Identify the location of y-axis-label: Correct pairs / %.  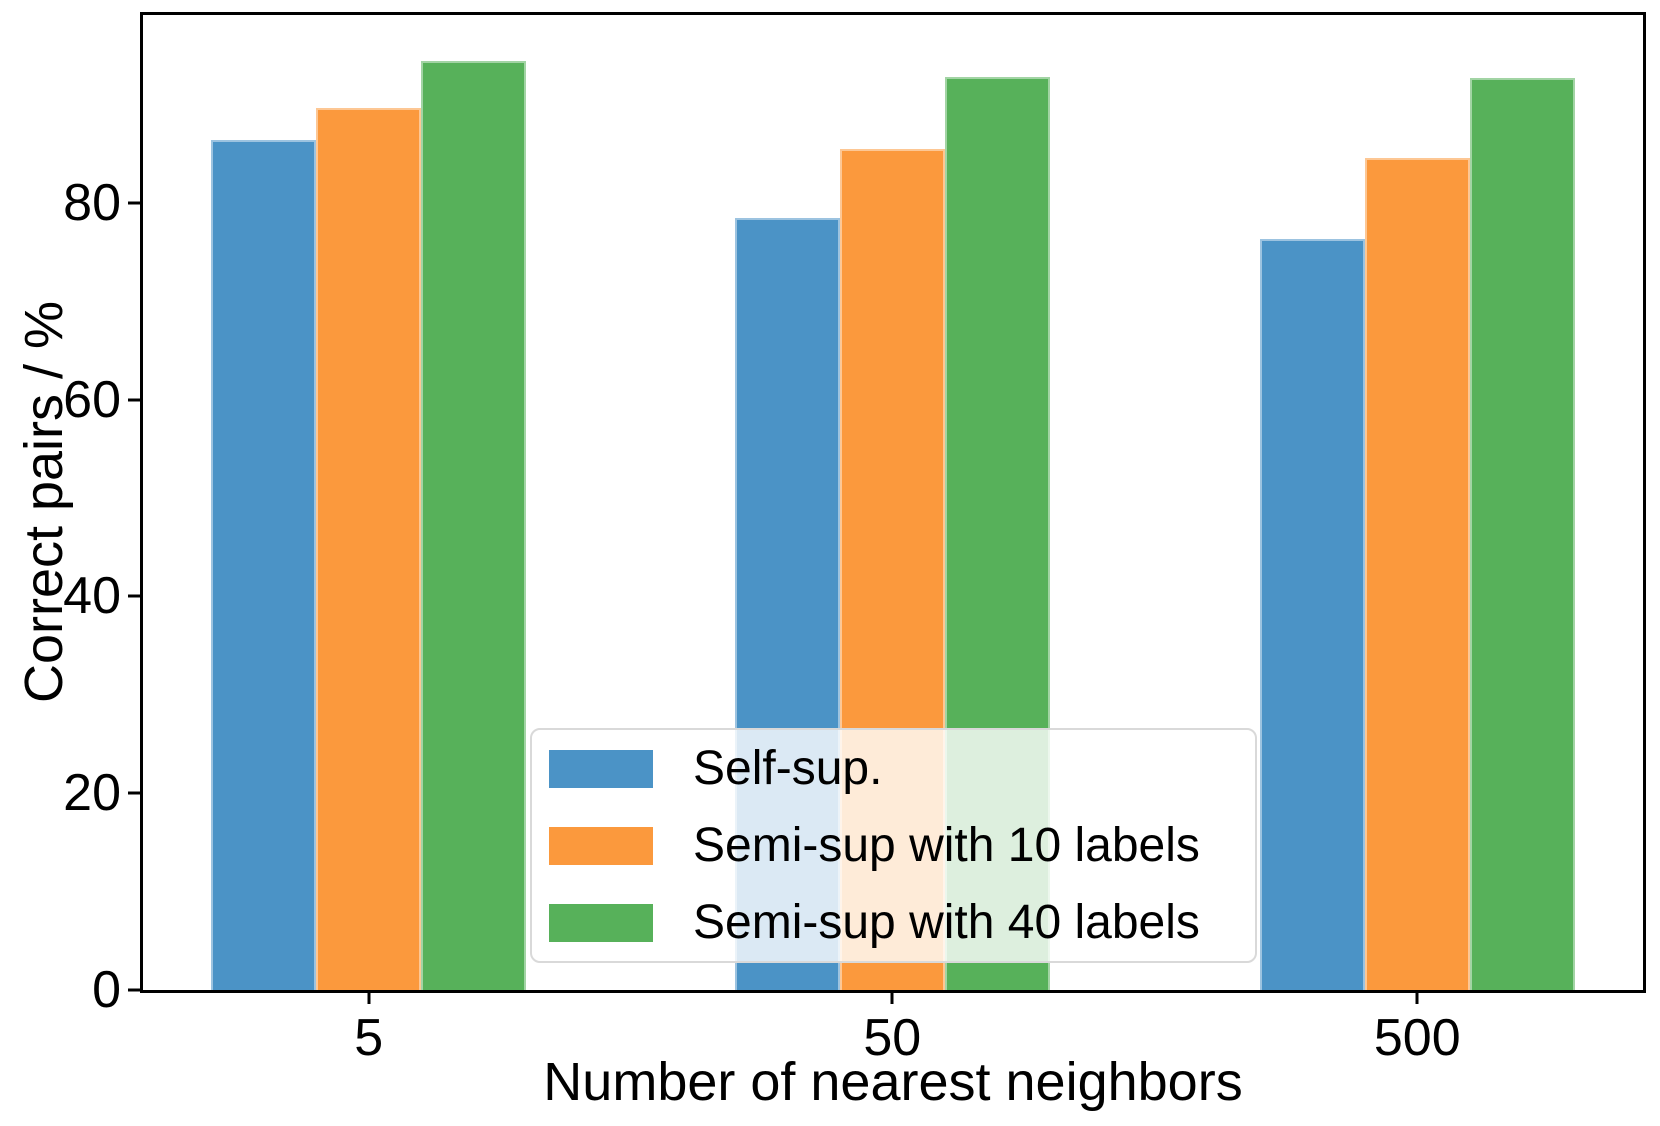
(44, 502).